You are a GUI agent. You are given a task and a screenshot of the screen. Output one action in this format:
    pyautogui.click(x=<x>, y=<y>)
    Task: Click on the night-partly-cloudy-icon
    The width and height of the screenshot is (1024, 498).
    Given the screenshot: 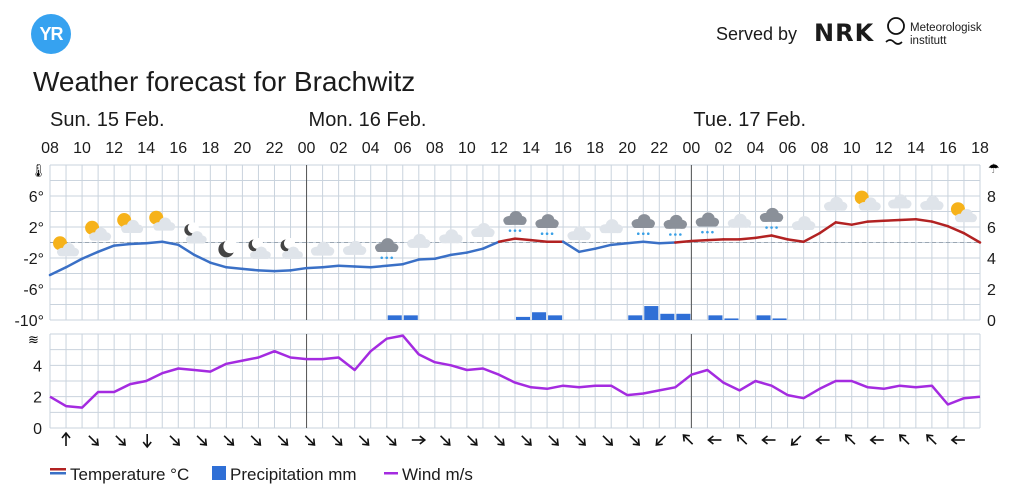 What is the action you would take?
    pyautogui.click(x=291, y=248)
    